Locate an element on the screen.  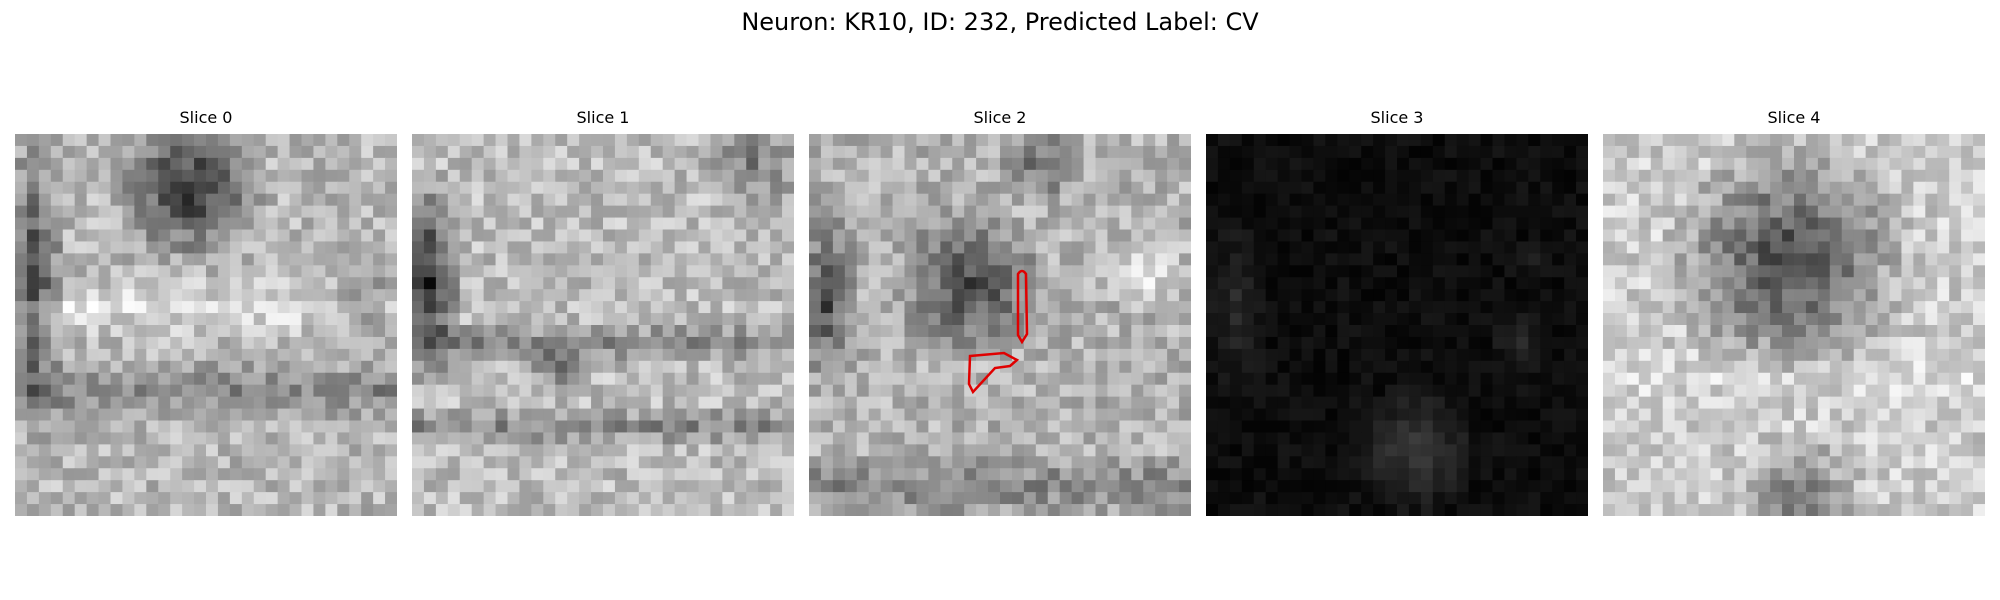
slice-title: Slice 4 is located at coordinates (1794, 117).